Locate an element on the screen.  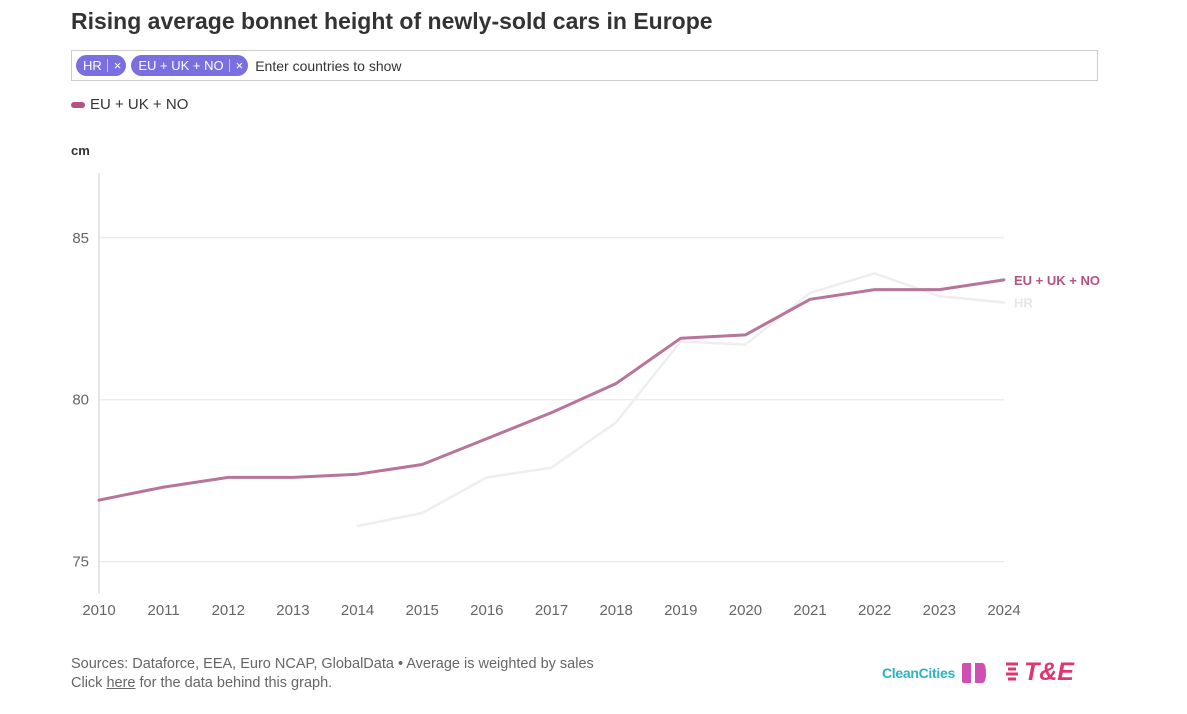
legend: EU + UK + NO is located at coordinates (129, 104).